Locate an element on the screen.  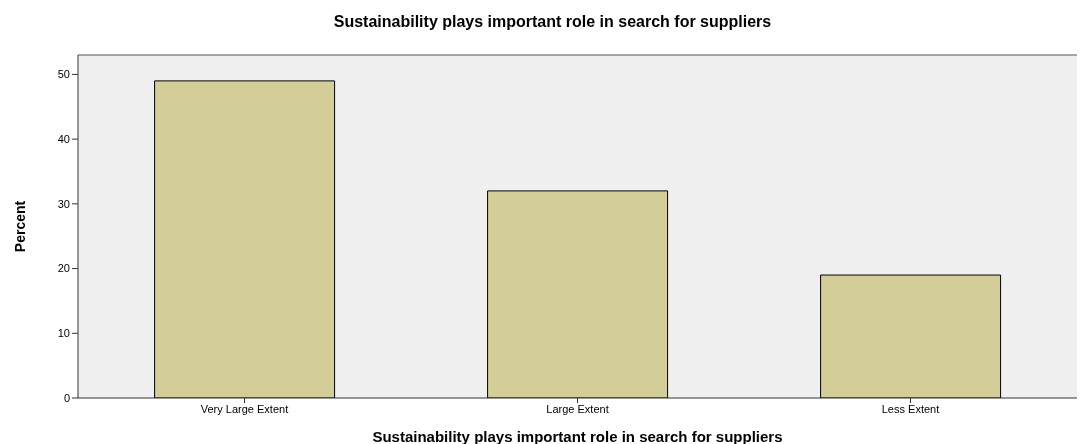
chart-title: Sustainability plays important role in search for suppliers is located at coordinates (552, 22).